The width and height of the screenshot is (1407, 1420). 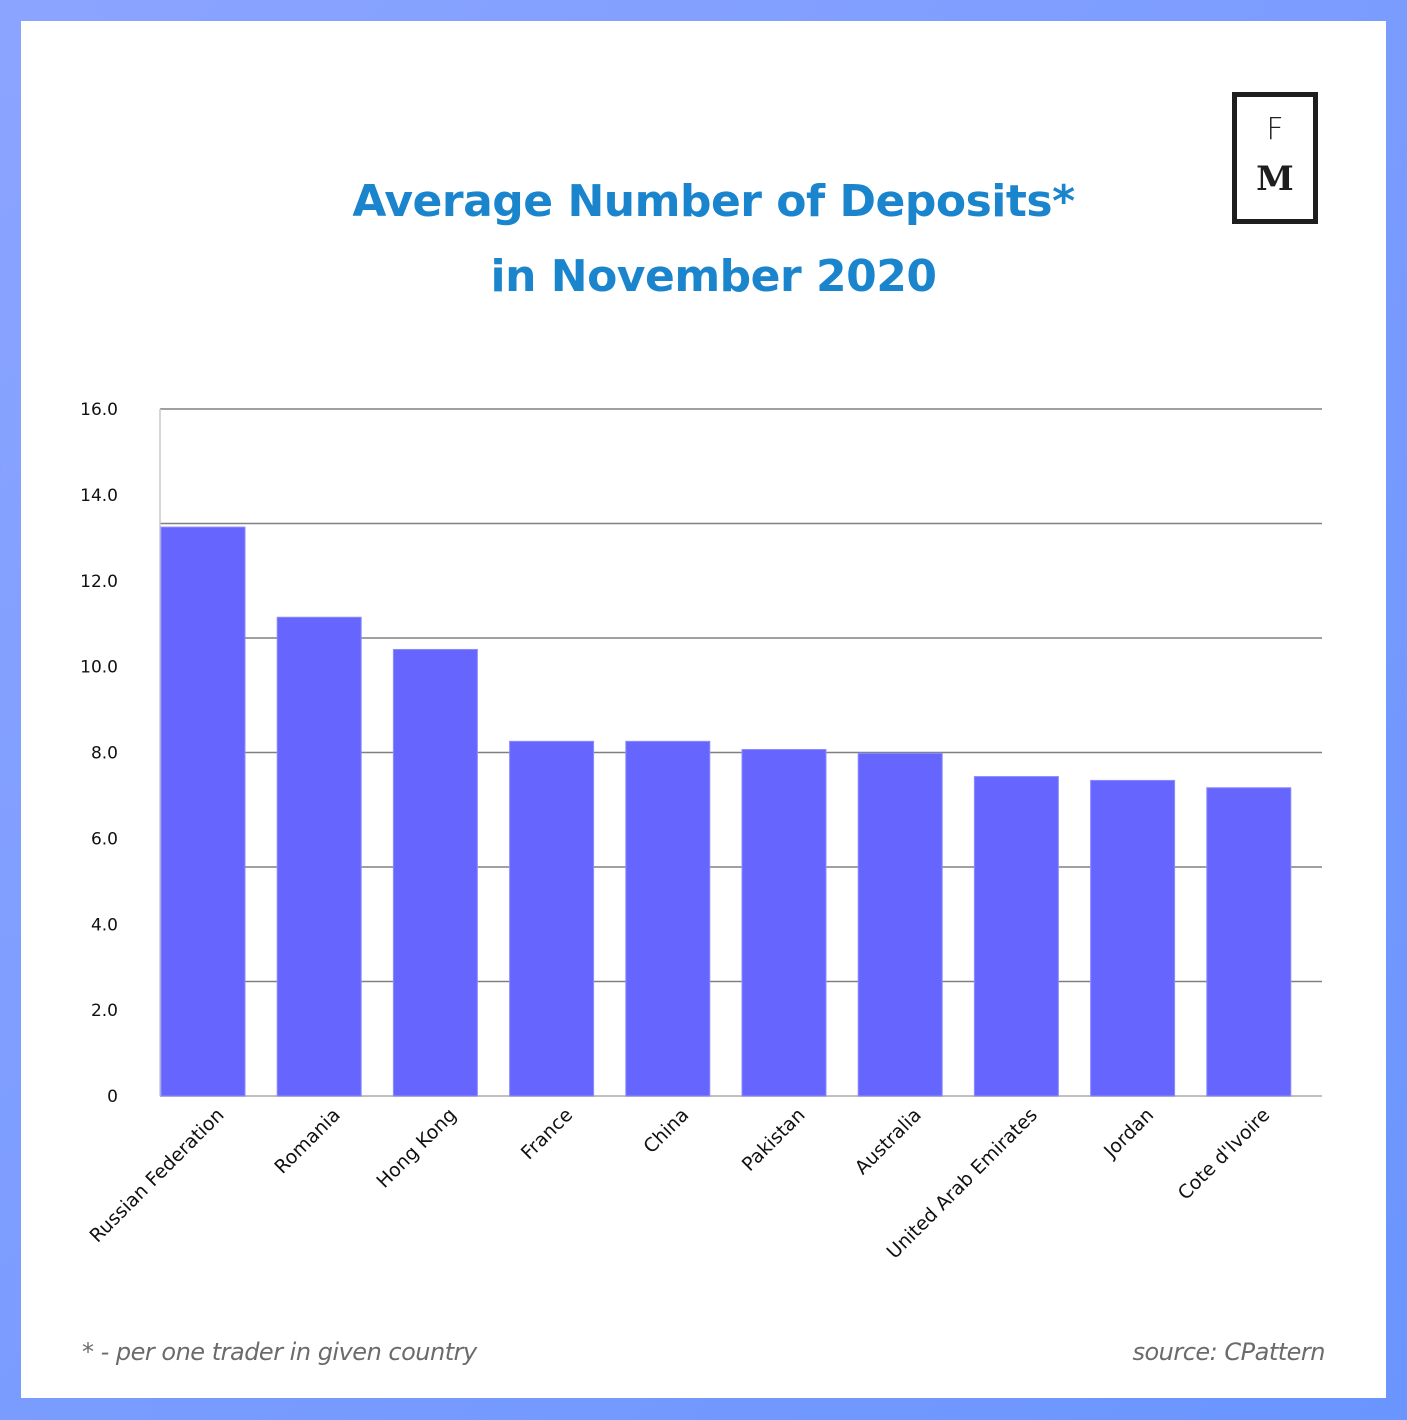 What do you see at coordinates (1275, 179) in the screenshot?
I see `logo-letter-m: M` at bounding box center [1275, 179].